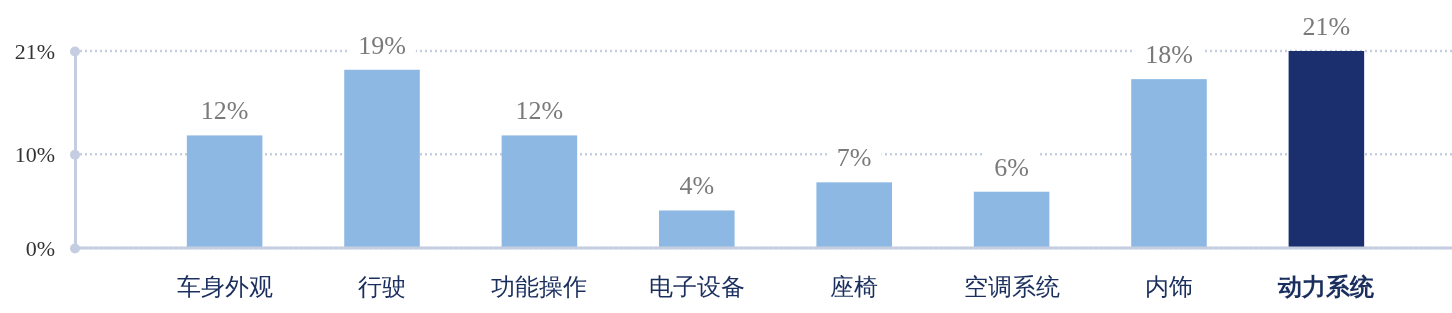  Describe the element at coordinates (224, 287) in the screenshot. I see `x-tick-label: 车身外观` at that location.